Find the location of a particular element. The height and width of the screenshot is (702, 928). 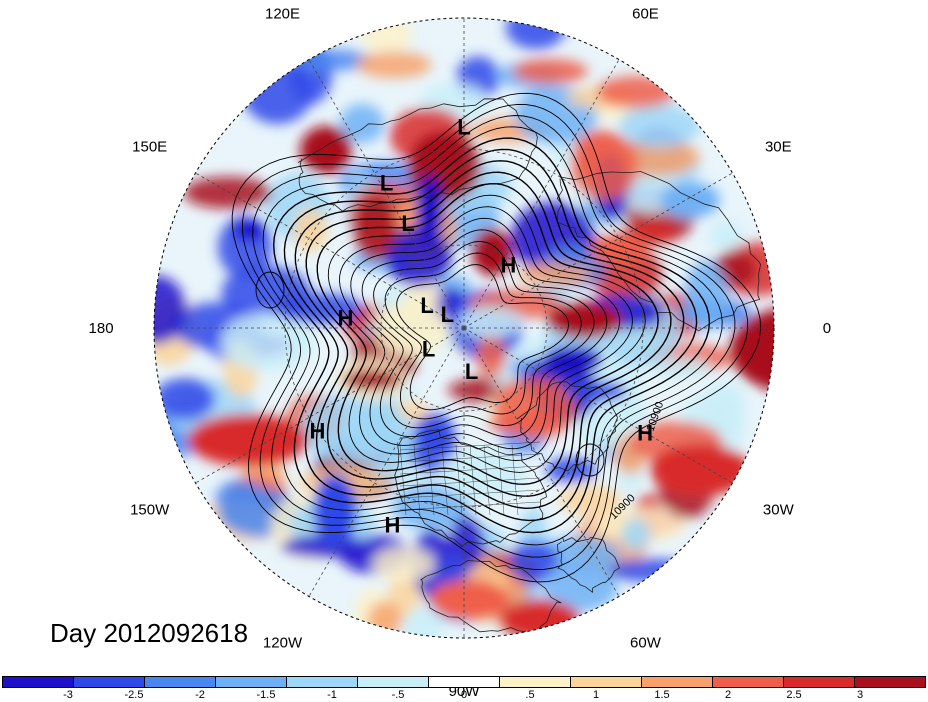

longitude-label: 150W is located at coordinates (150, 509).